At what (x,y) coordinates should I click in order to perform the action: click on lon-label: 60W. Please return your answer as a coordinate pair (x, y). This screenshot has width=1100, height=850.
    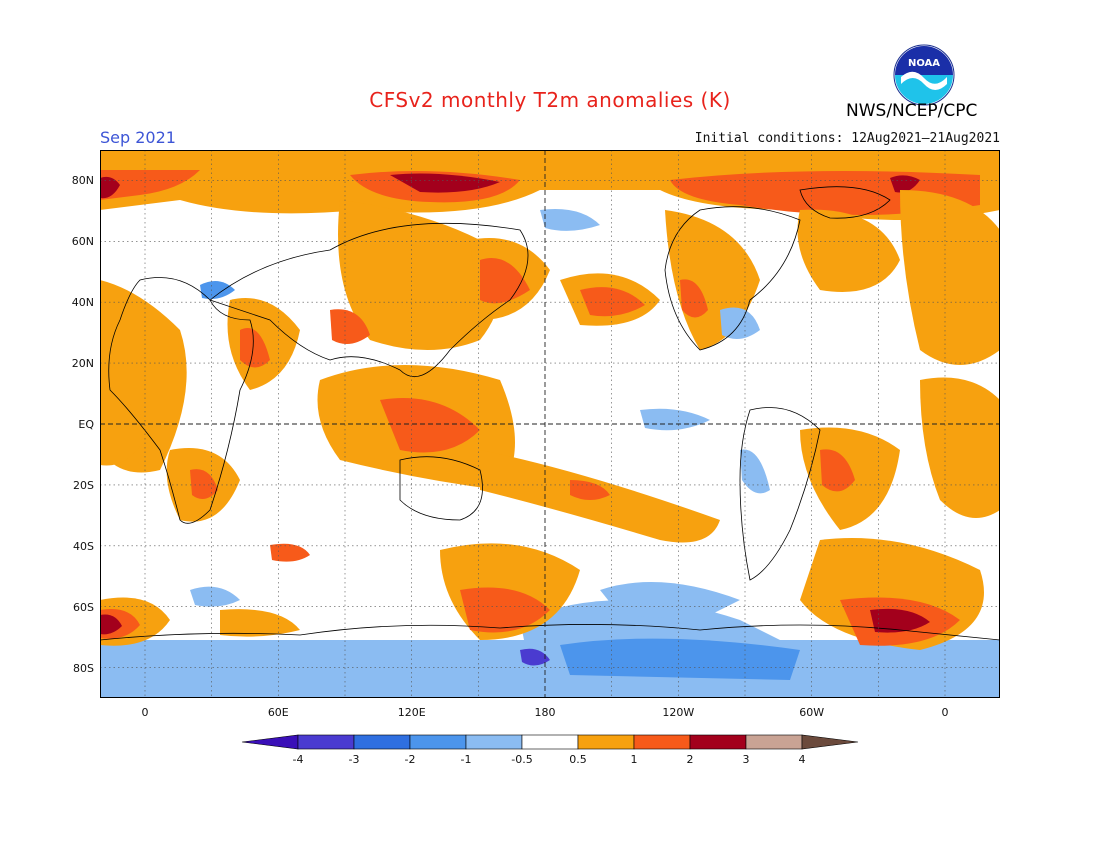
    Looking at the image, I should click on (811, 712).